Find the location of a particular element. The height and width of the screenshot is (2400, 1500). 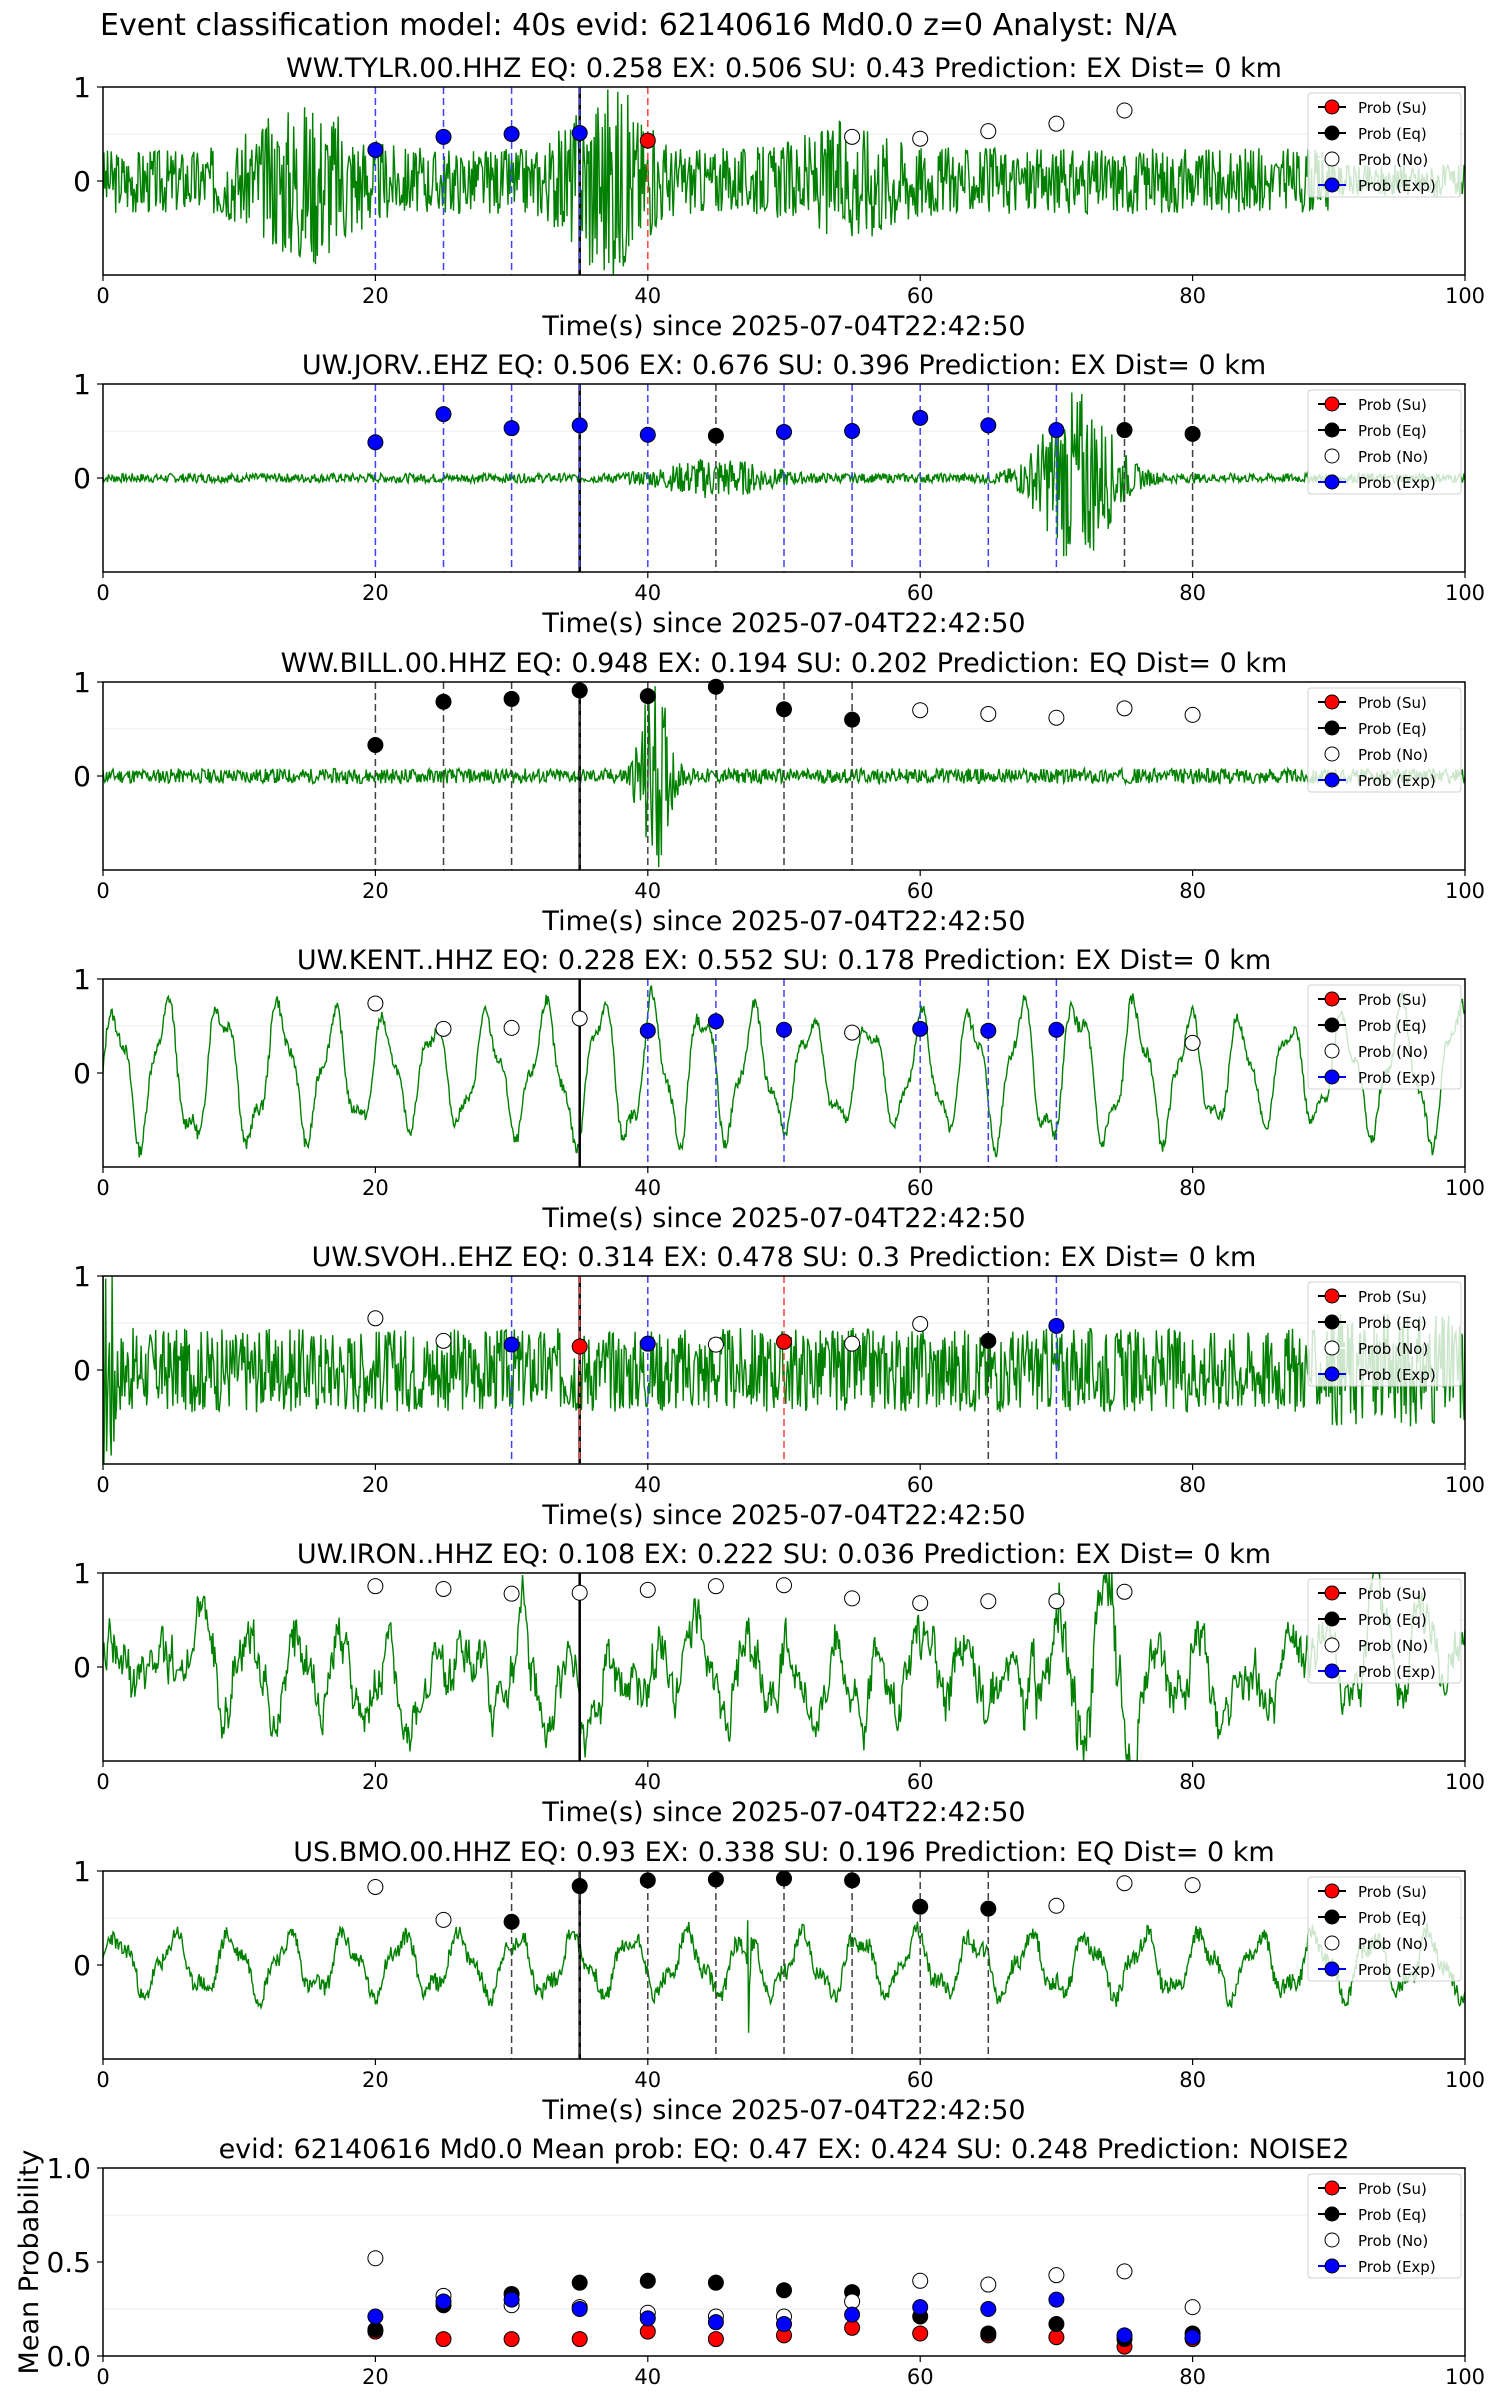

y-tick-label: 1.0 is located at coordinates (68, 2168).